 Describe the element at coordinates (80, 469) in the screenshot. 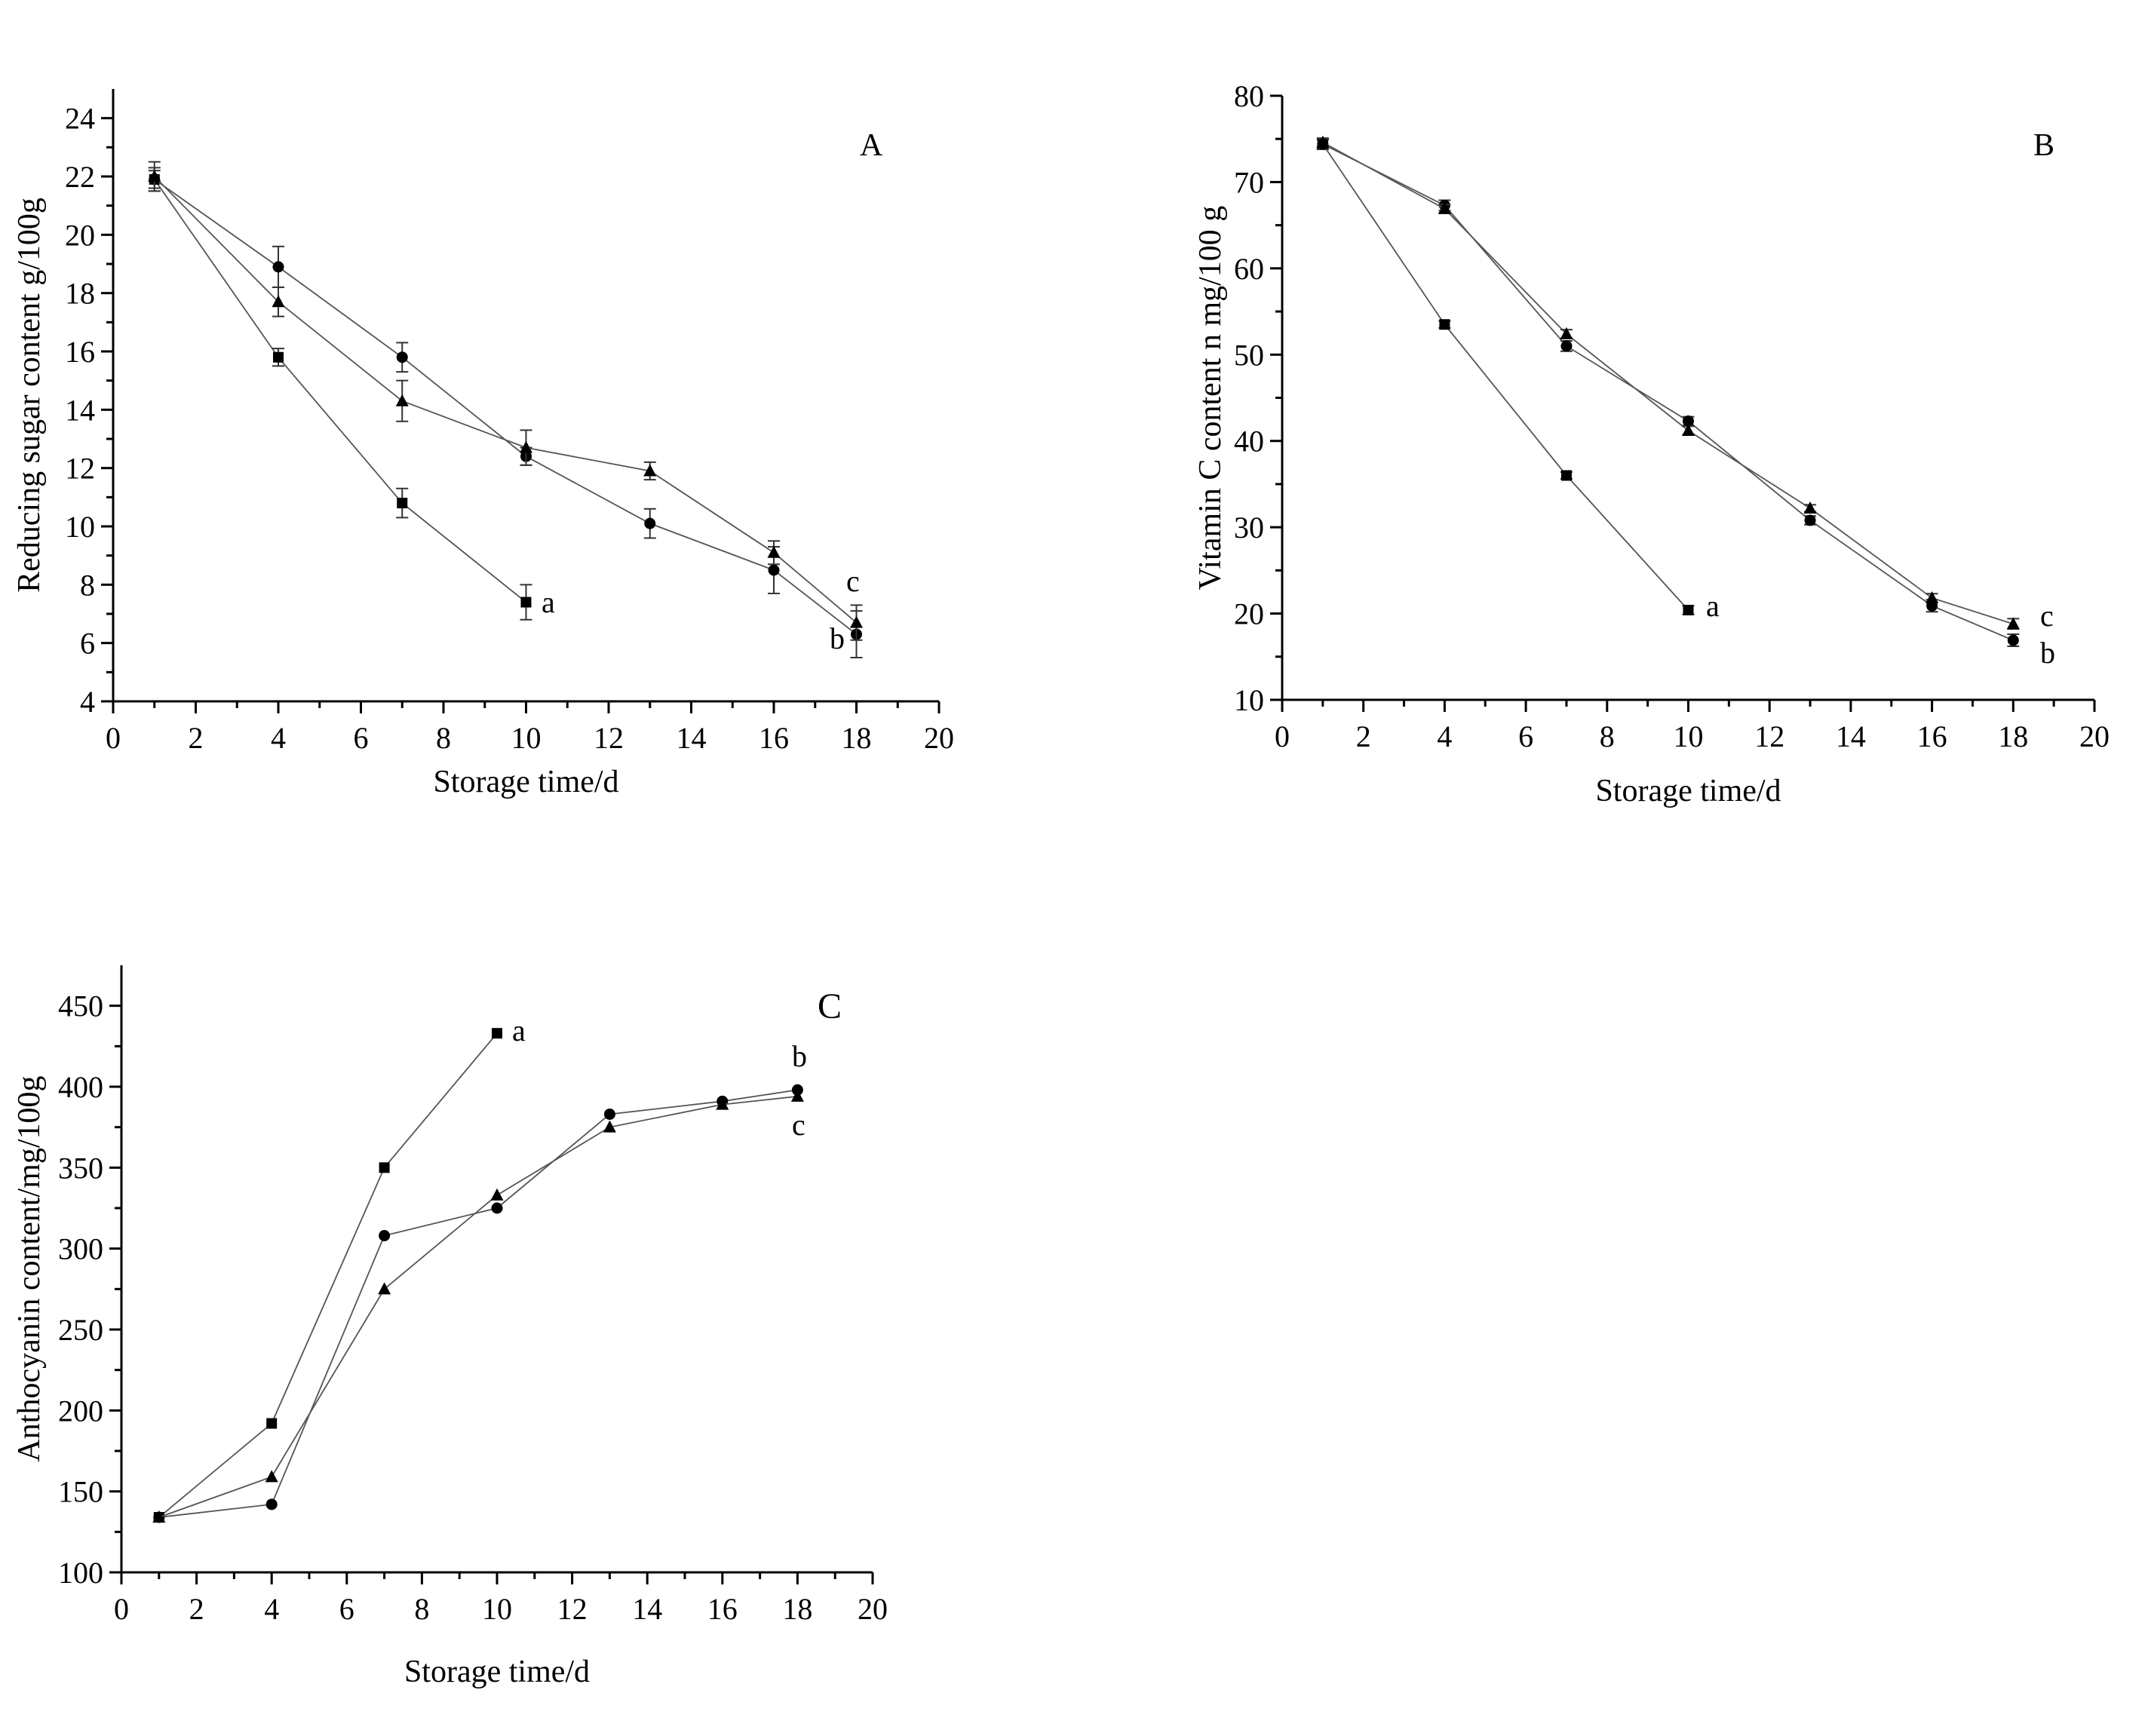

I see `y-tick-label: 12` at that location.